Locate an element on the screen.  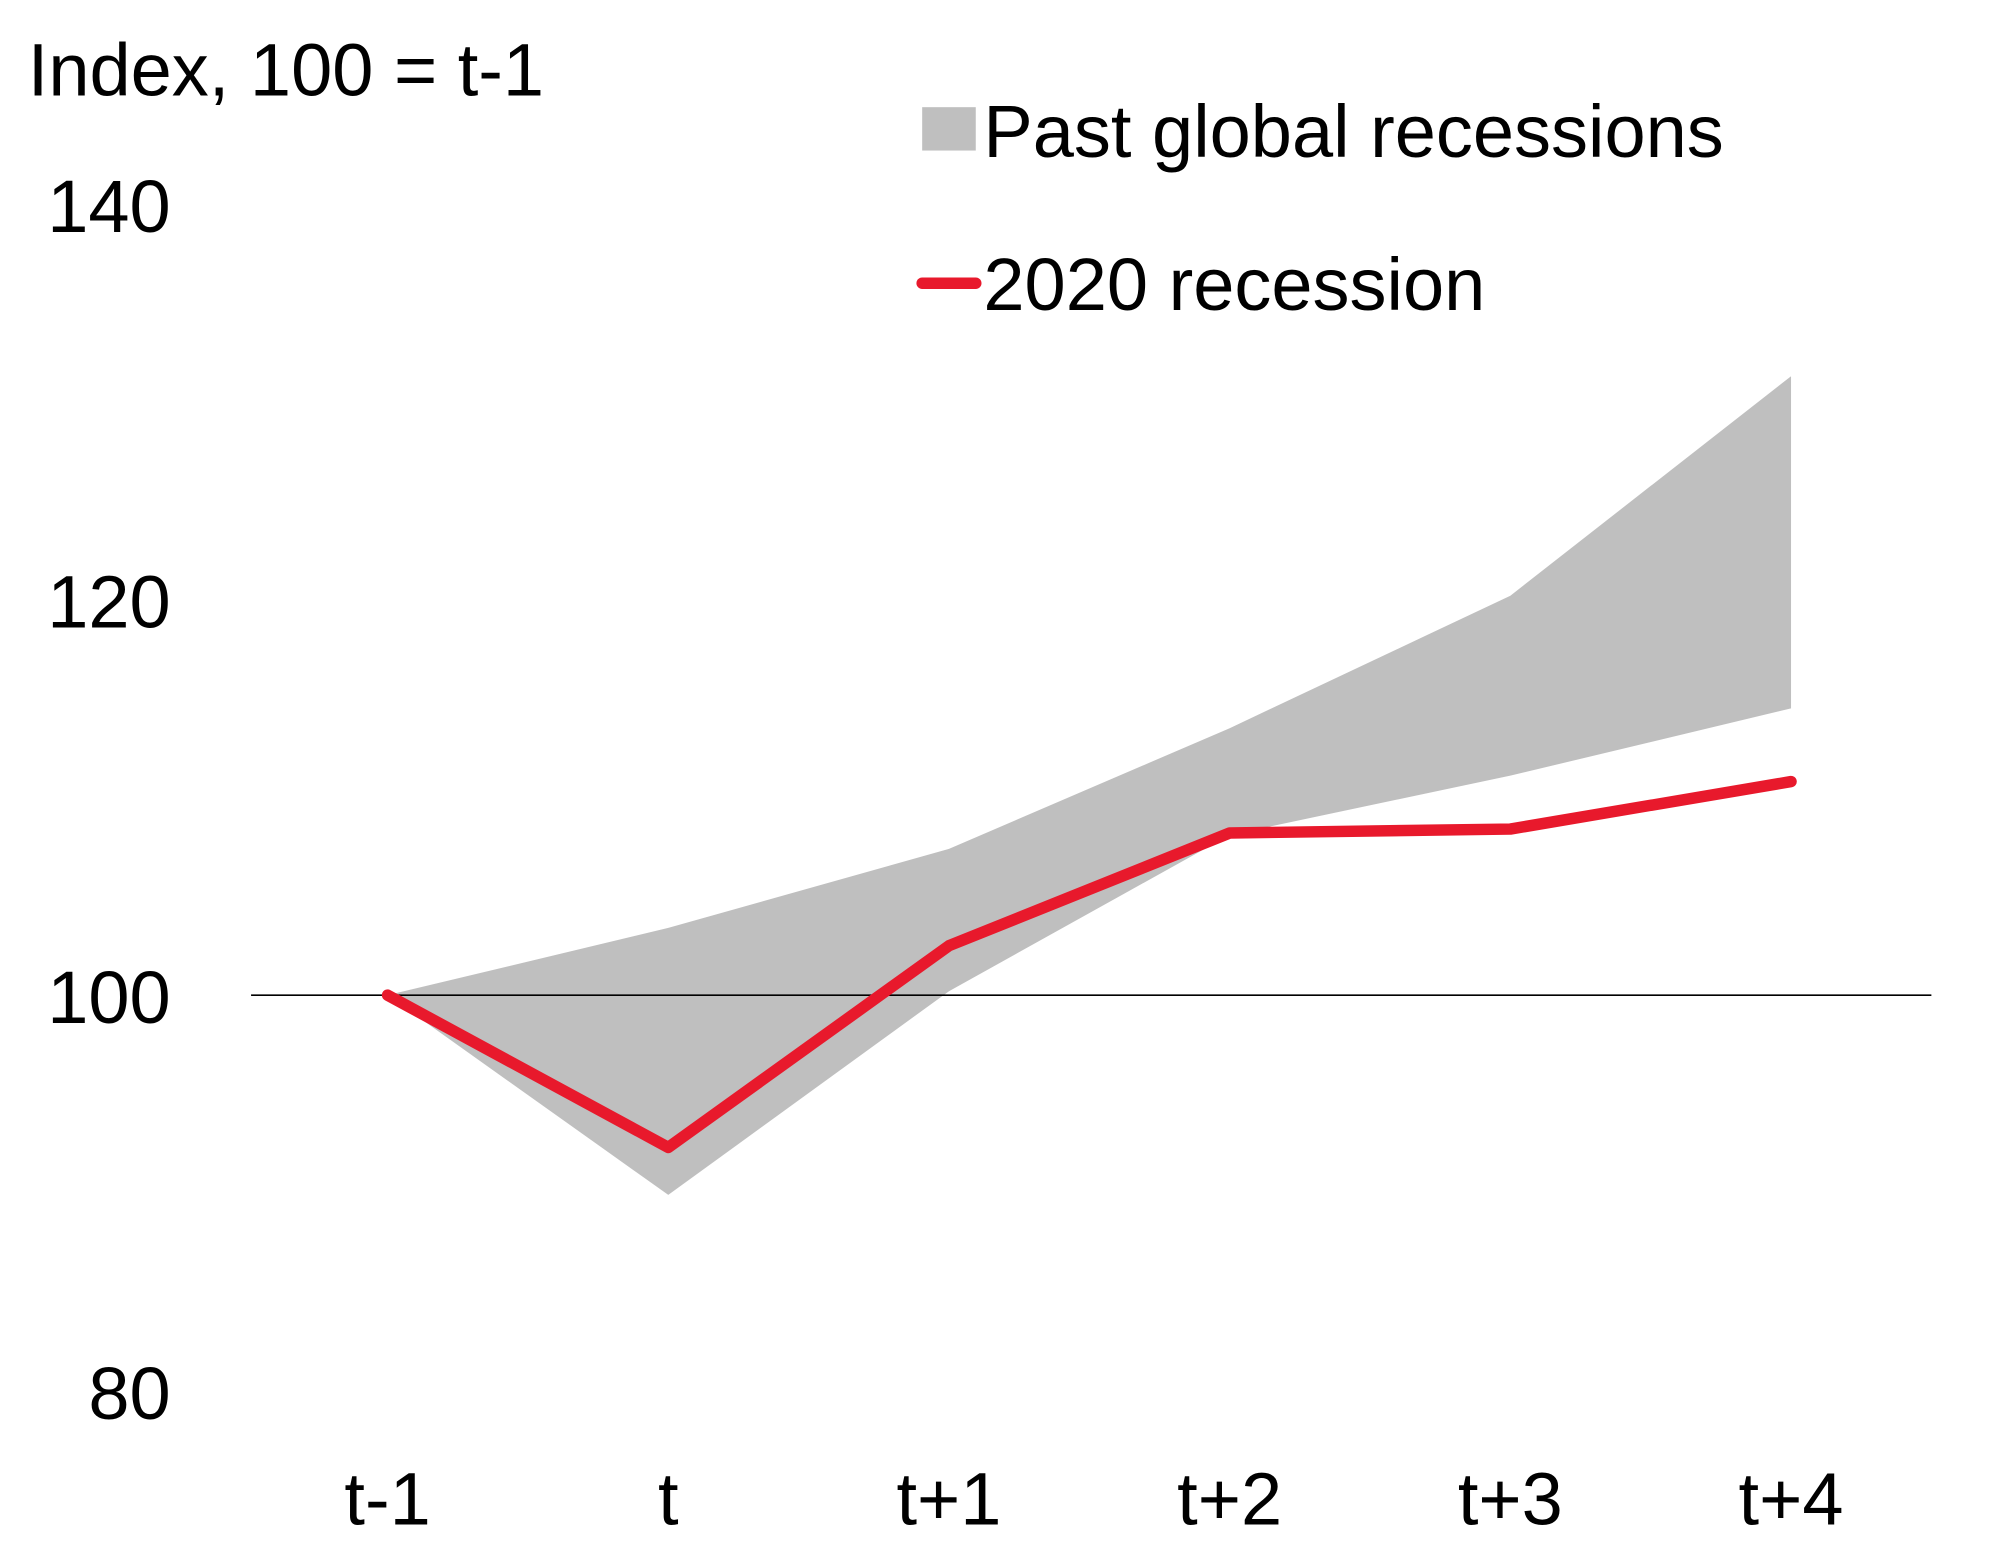
y-tick-label: 100 is located at coordinates (108, 997).